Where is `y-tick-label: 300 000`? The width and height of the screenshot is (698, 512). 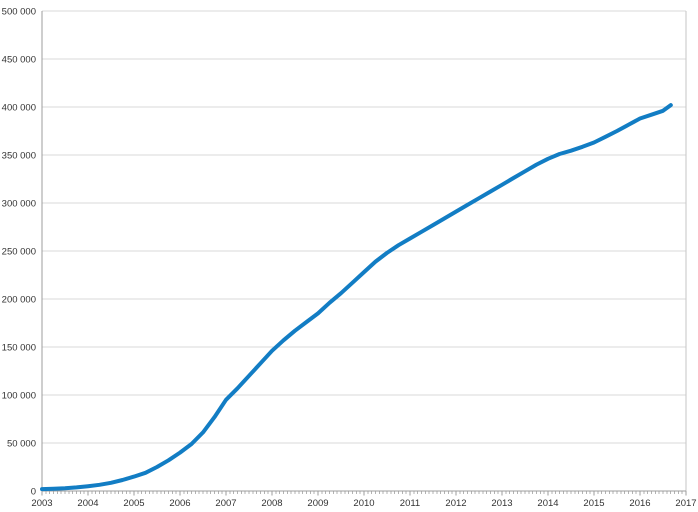
y-tick-label: 300 000 is located at coordinates (19, 203).